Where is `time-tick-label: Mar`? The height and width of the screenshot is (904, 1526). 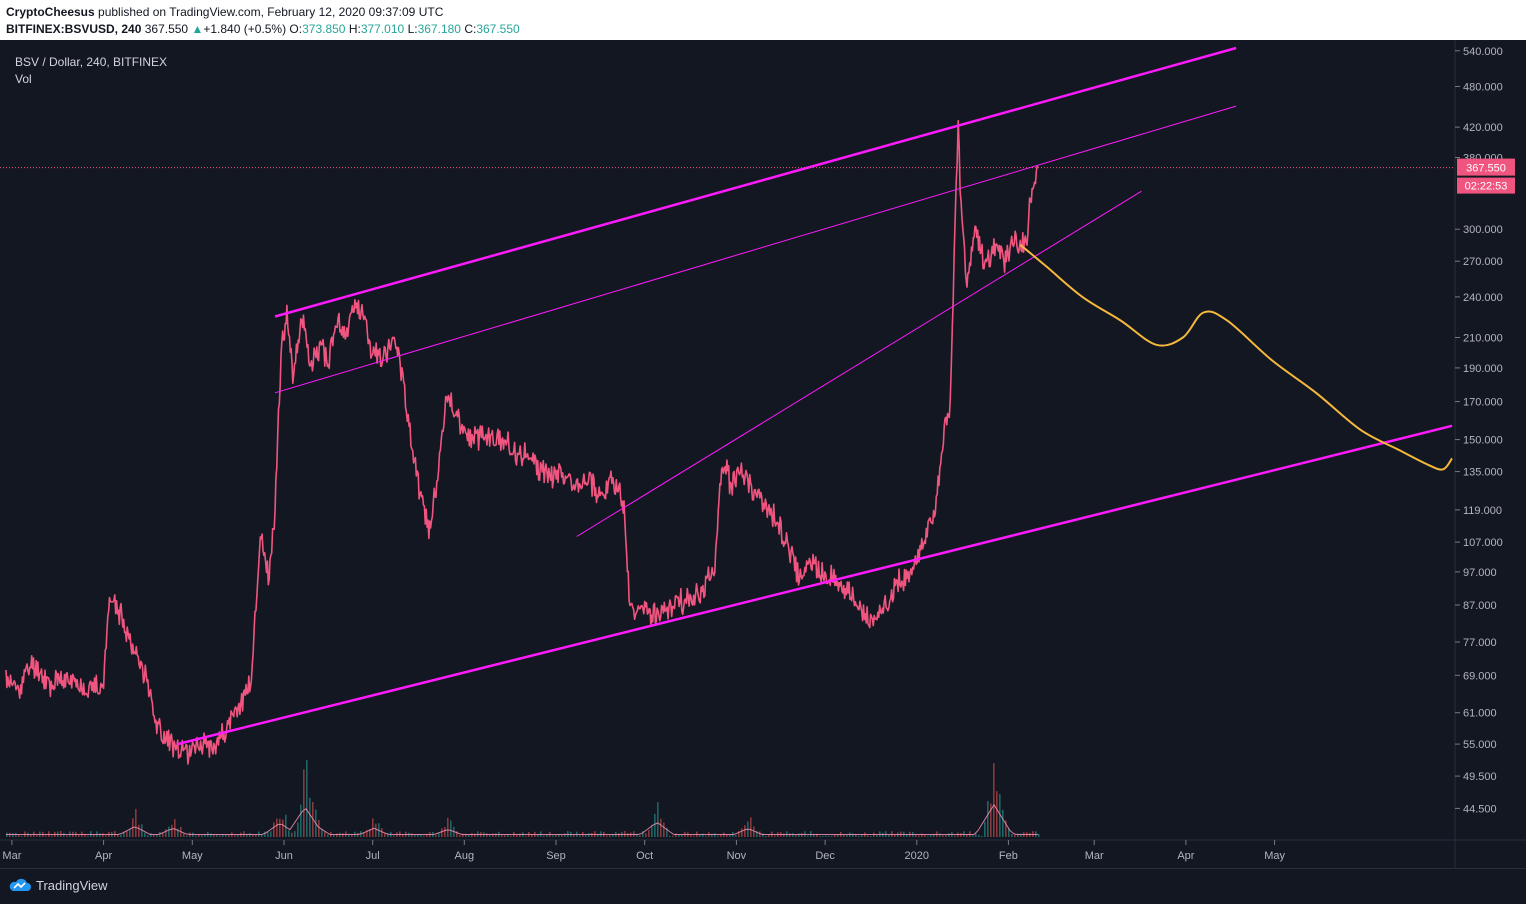 time-tick-label: Mar is located at coordinates (1094, 856).